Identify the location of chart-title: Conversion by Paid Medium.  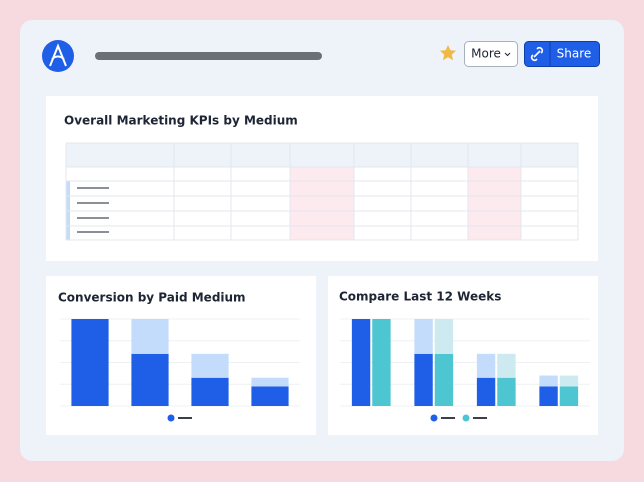
(152, 298).